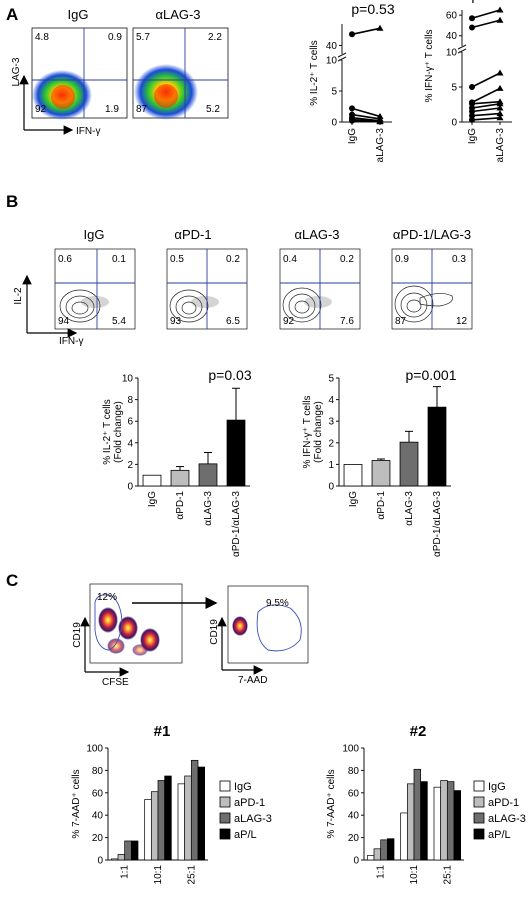  I want to click on flow-plot-b-igg: IgG 0.6 0.1 94 5.4, so click(95, 278).